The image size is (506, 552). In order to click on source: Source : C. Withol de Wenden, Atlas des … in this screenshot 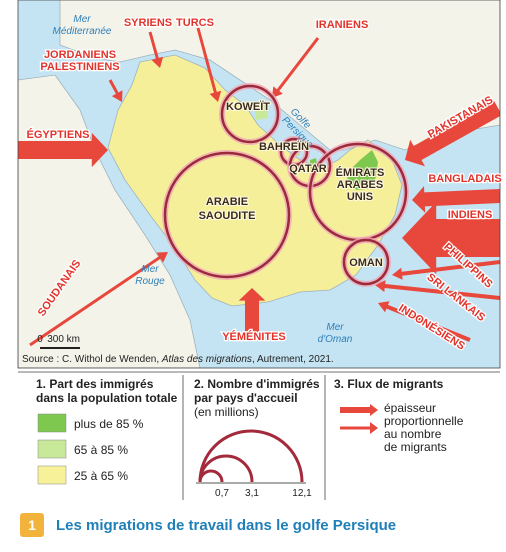, I will do `click(178, 359)`.